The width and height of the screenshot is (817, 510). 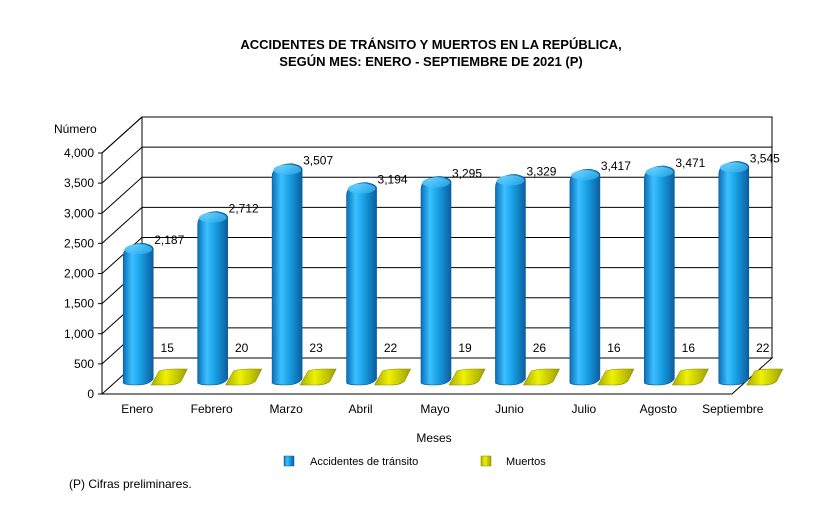 What do you see at coordinates (84, 364) in the screenshot?
I see `y-tick-label: 500` at bounding box center [84, 364].